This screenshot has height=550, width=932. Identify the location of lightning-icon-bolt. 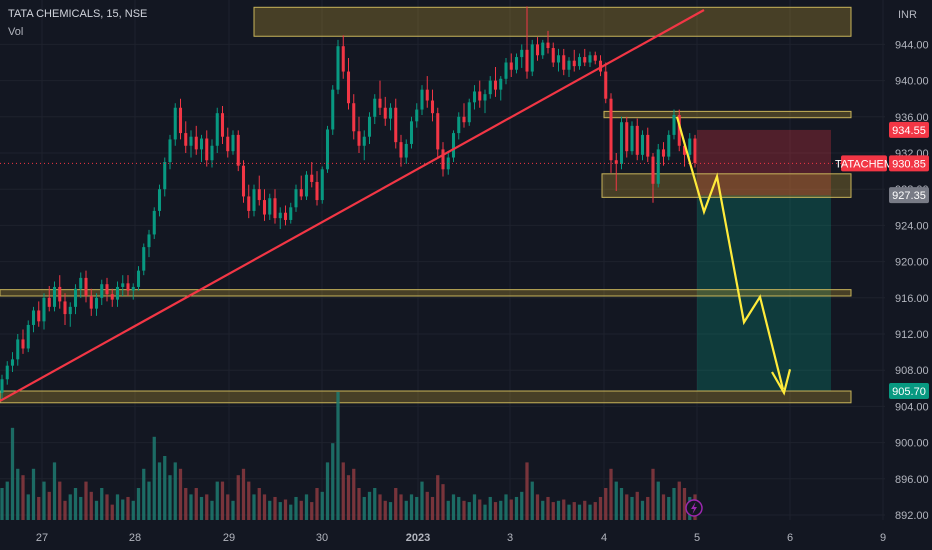
(694, 508).